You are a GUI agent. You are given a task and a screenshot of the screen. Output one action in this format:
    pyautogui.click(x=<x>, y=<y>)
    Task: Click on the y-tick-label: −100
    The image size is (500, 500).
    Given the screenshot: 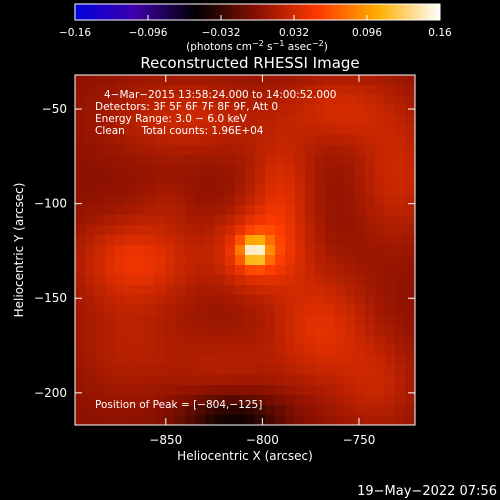 What is the action you would take?
    pyautogui.click(x=50, y=204)
    